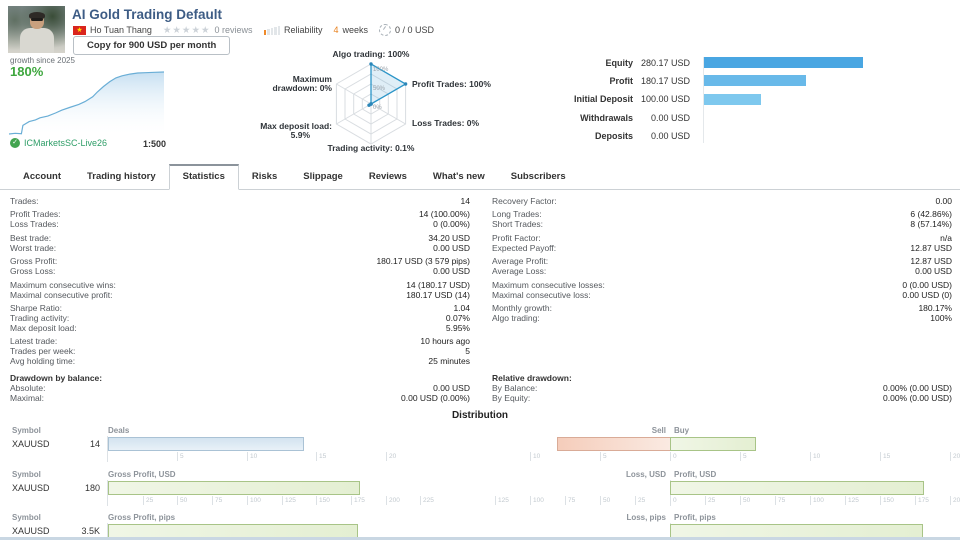 The image size is (960, 540). I want to click on column-header-profit-pips: Profit, pips, so click(695, 517).